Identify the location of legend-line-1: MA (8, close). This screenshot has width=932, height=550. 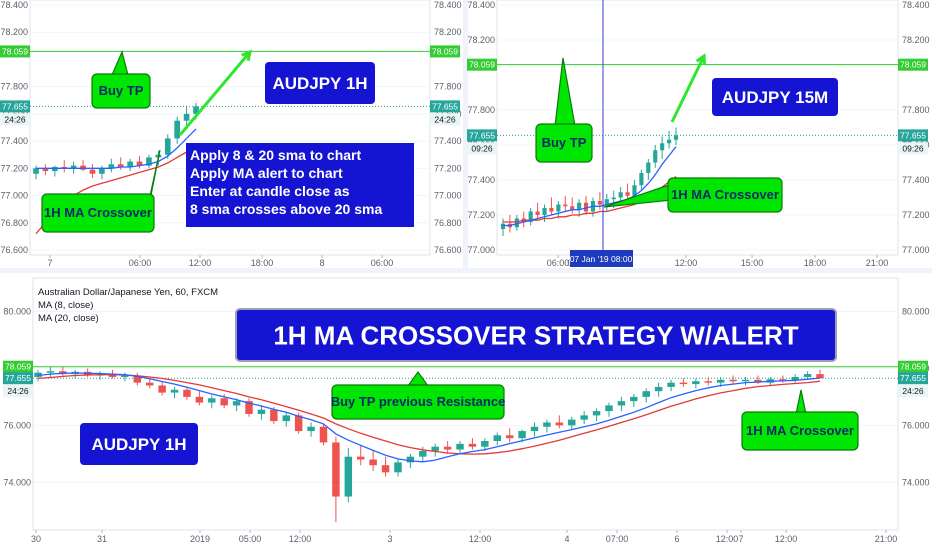
(65, 305).